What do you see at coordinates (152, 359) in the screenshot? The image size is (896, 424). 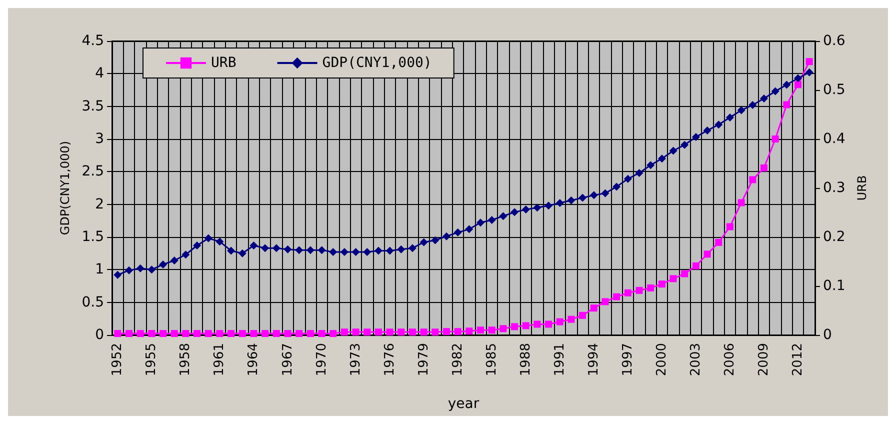 I see `x-tick-label: 1955` at bounding box center [152, 359].